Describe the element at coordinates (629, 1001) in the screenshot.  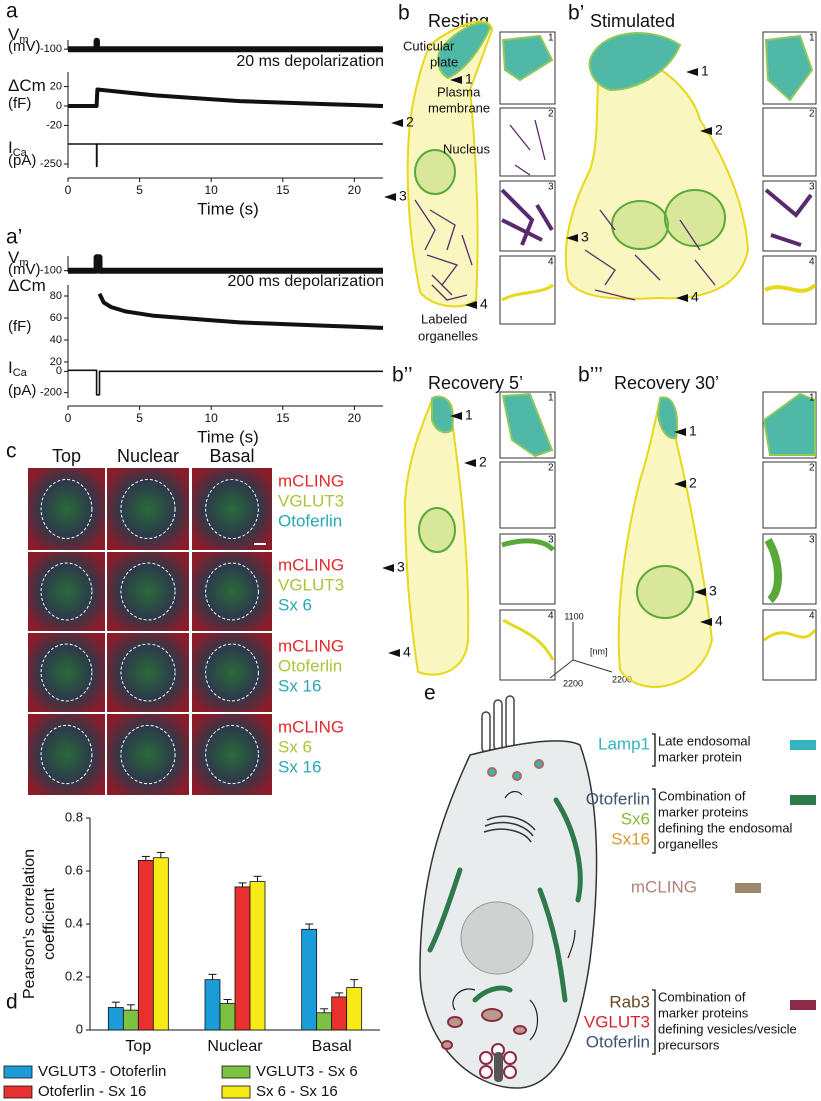
I see `marker-name: Rab3` at that location.